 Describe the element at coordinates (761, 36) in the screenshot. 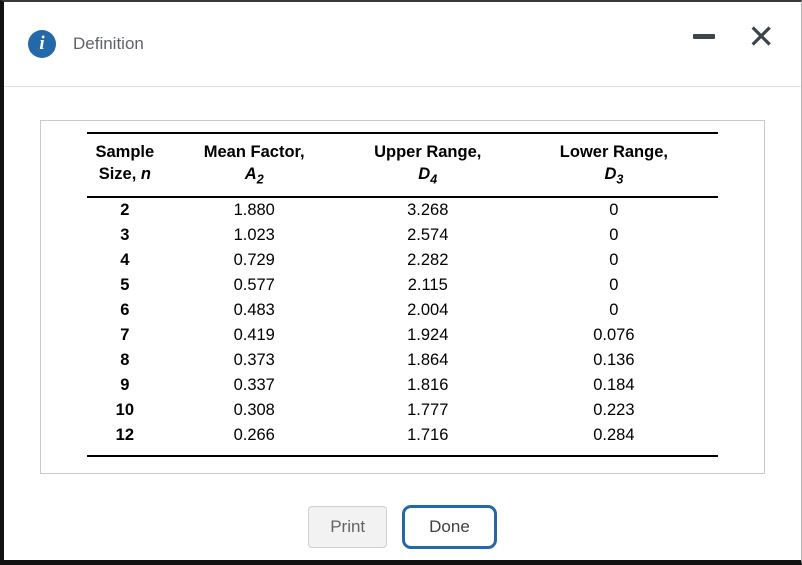

I see `close-button: ✕` at that location.